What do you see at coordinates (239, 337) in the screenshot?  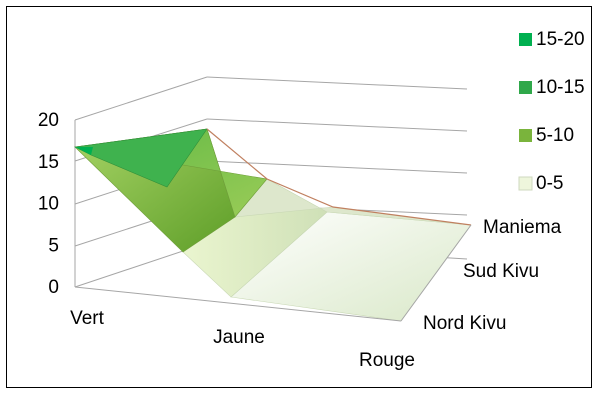 I see `x-tick-label: Jaune` at bounding box center [239, 337].